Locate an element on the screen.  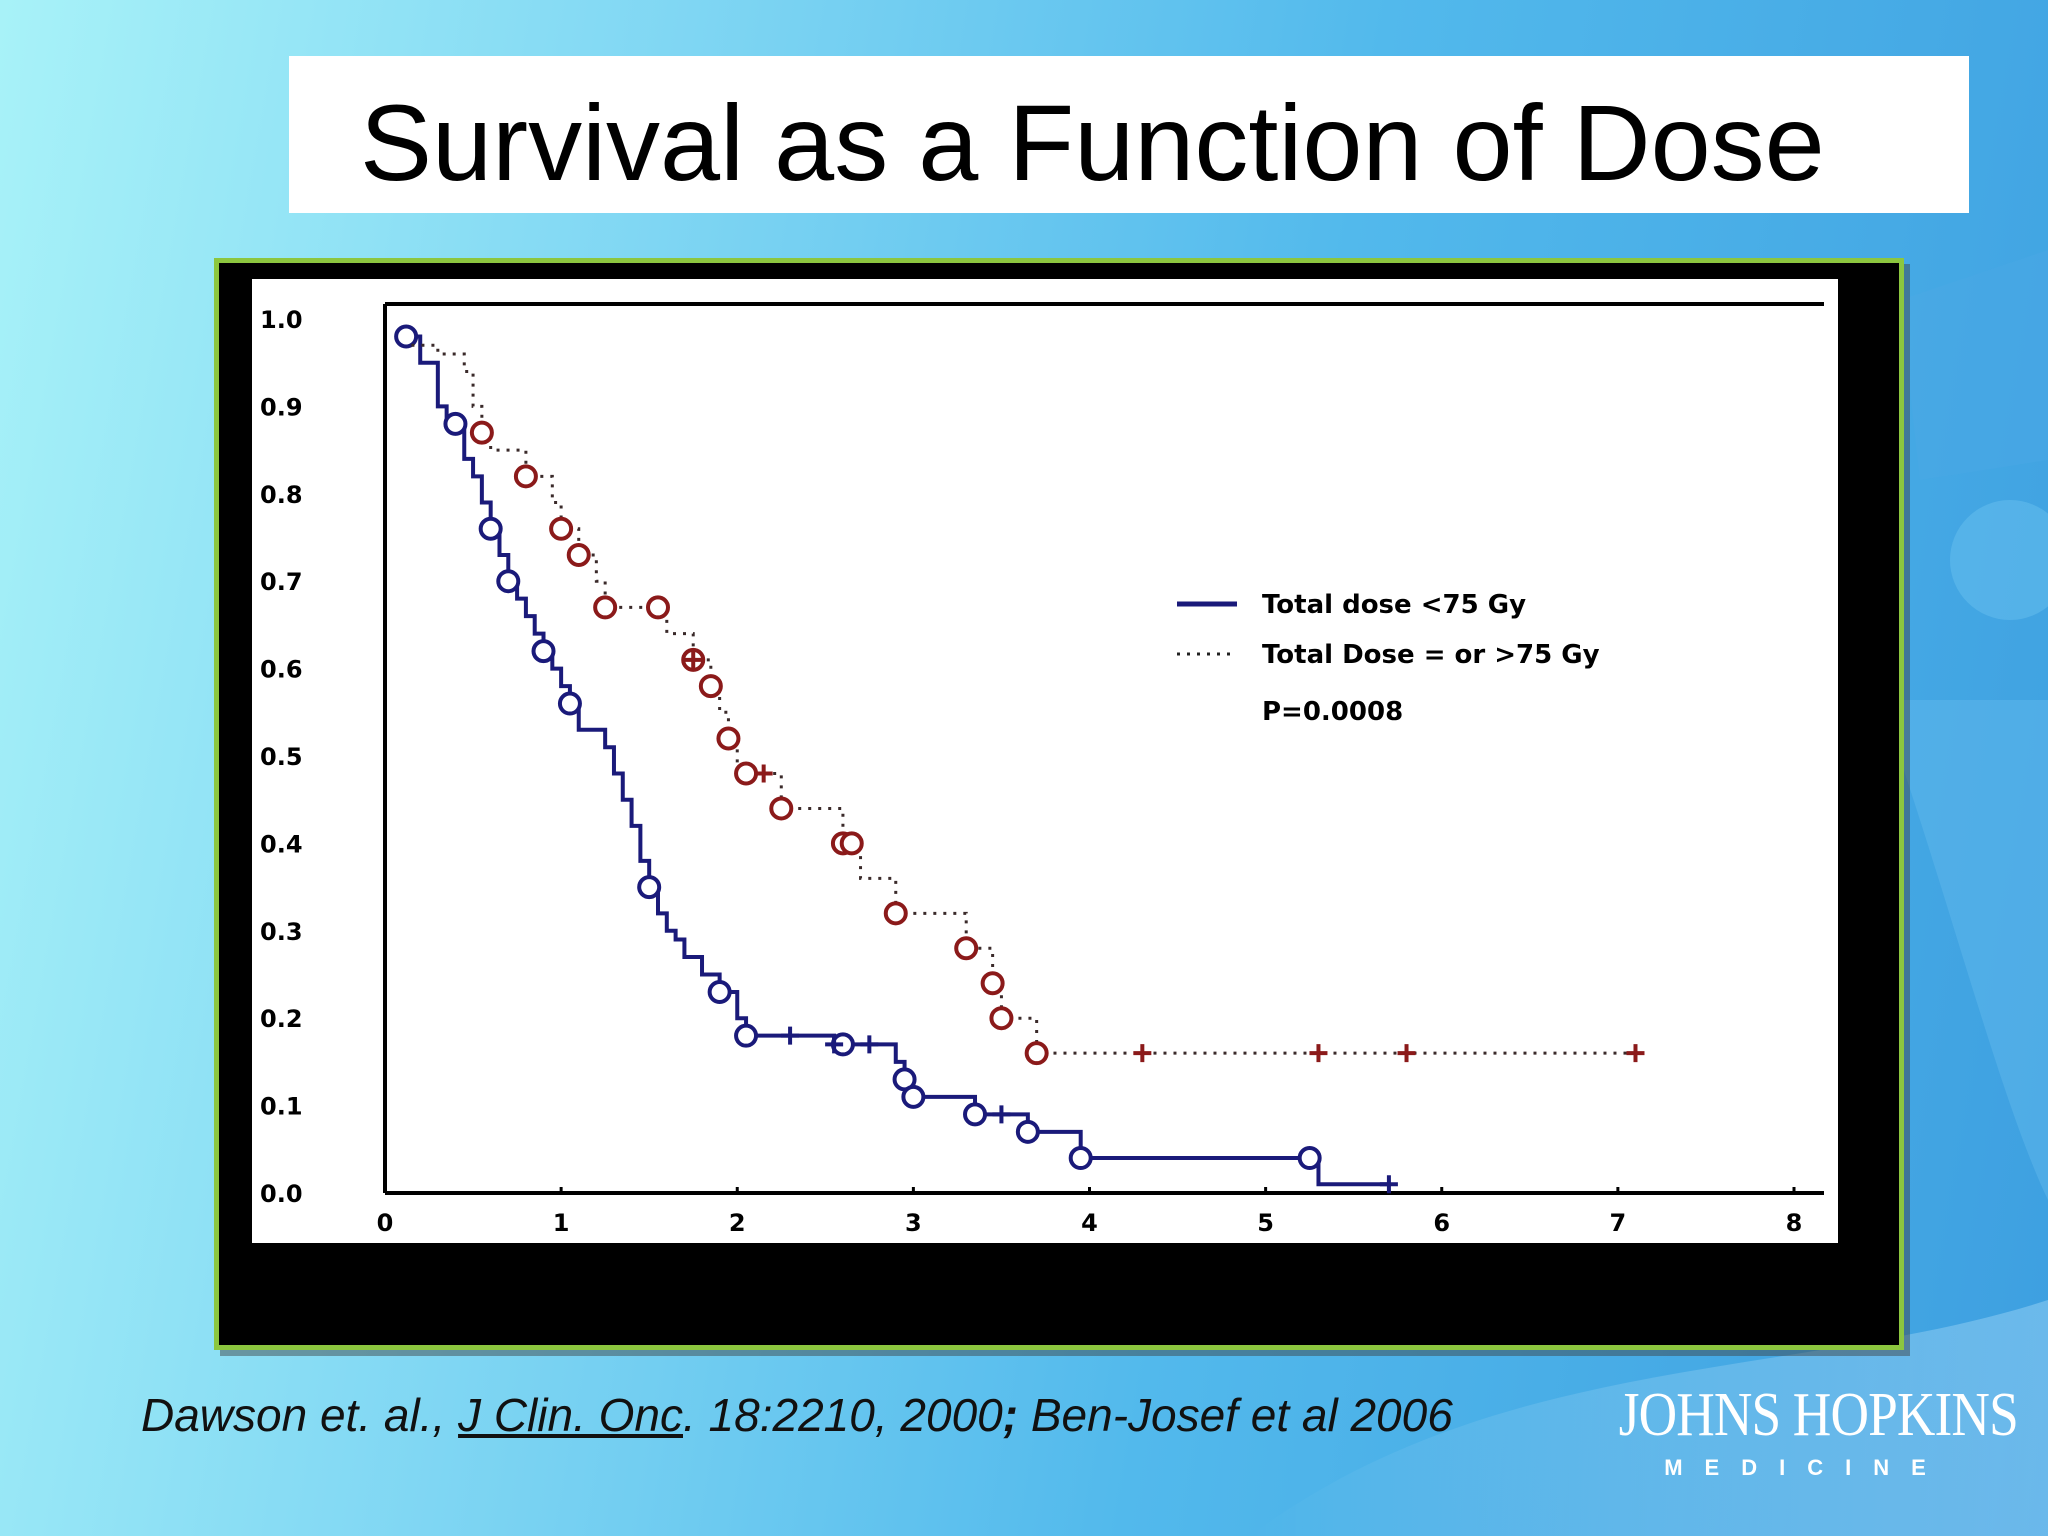
citation-volume: . 18:2210, 2000 is located at coordinates (843, 1415).